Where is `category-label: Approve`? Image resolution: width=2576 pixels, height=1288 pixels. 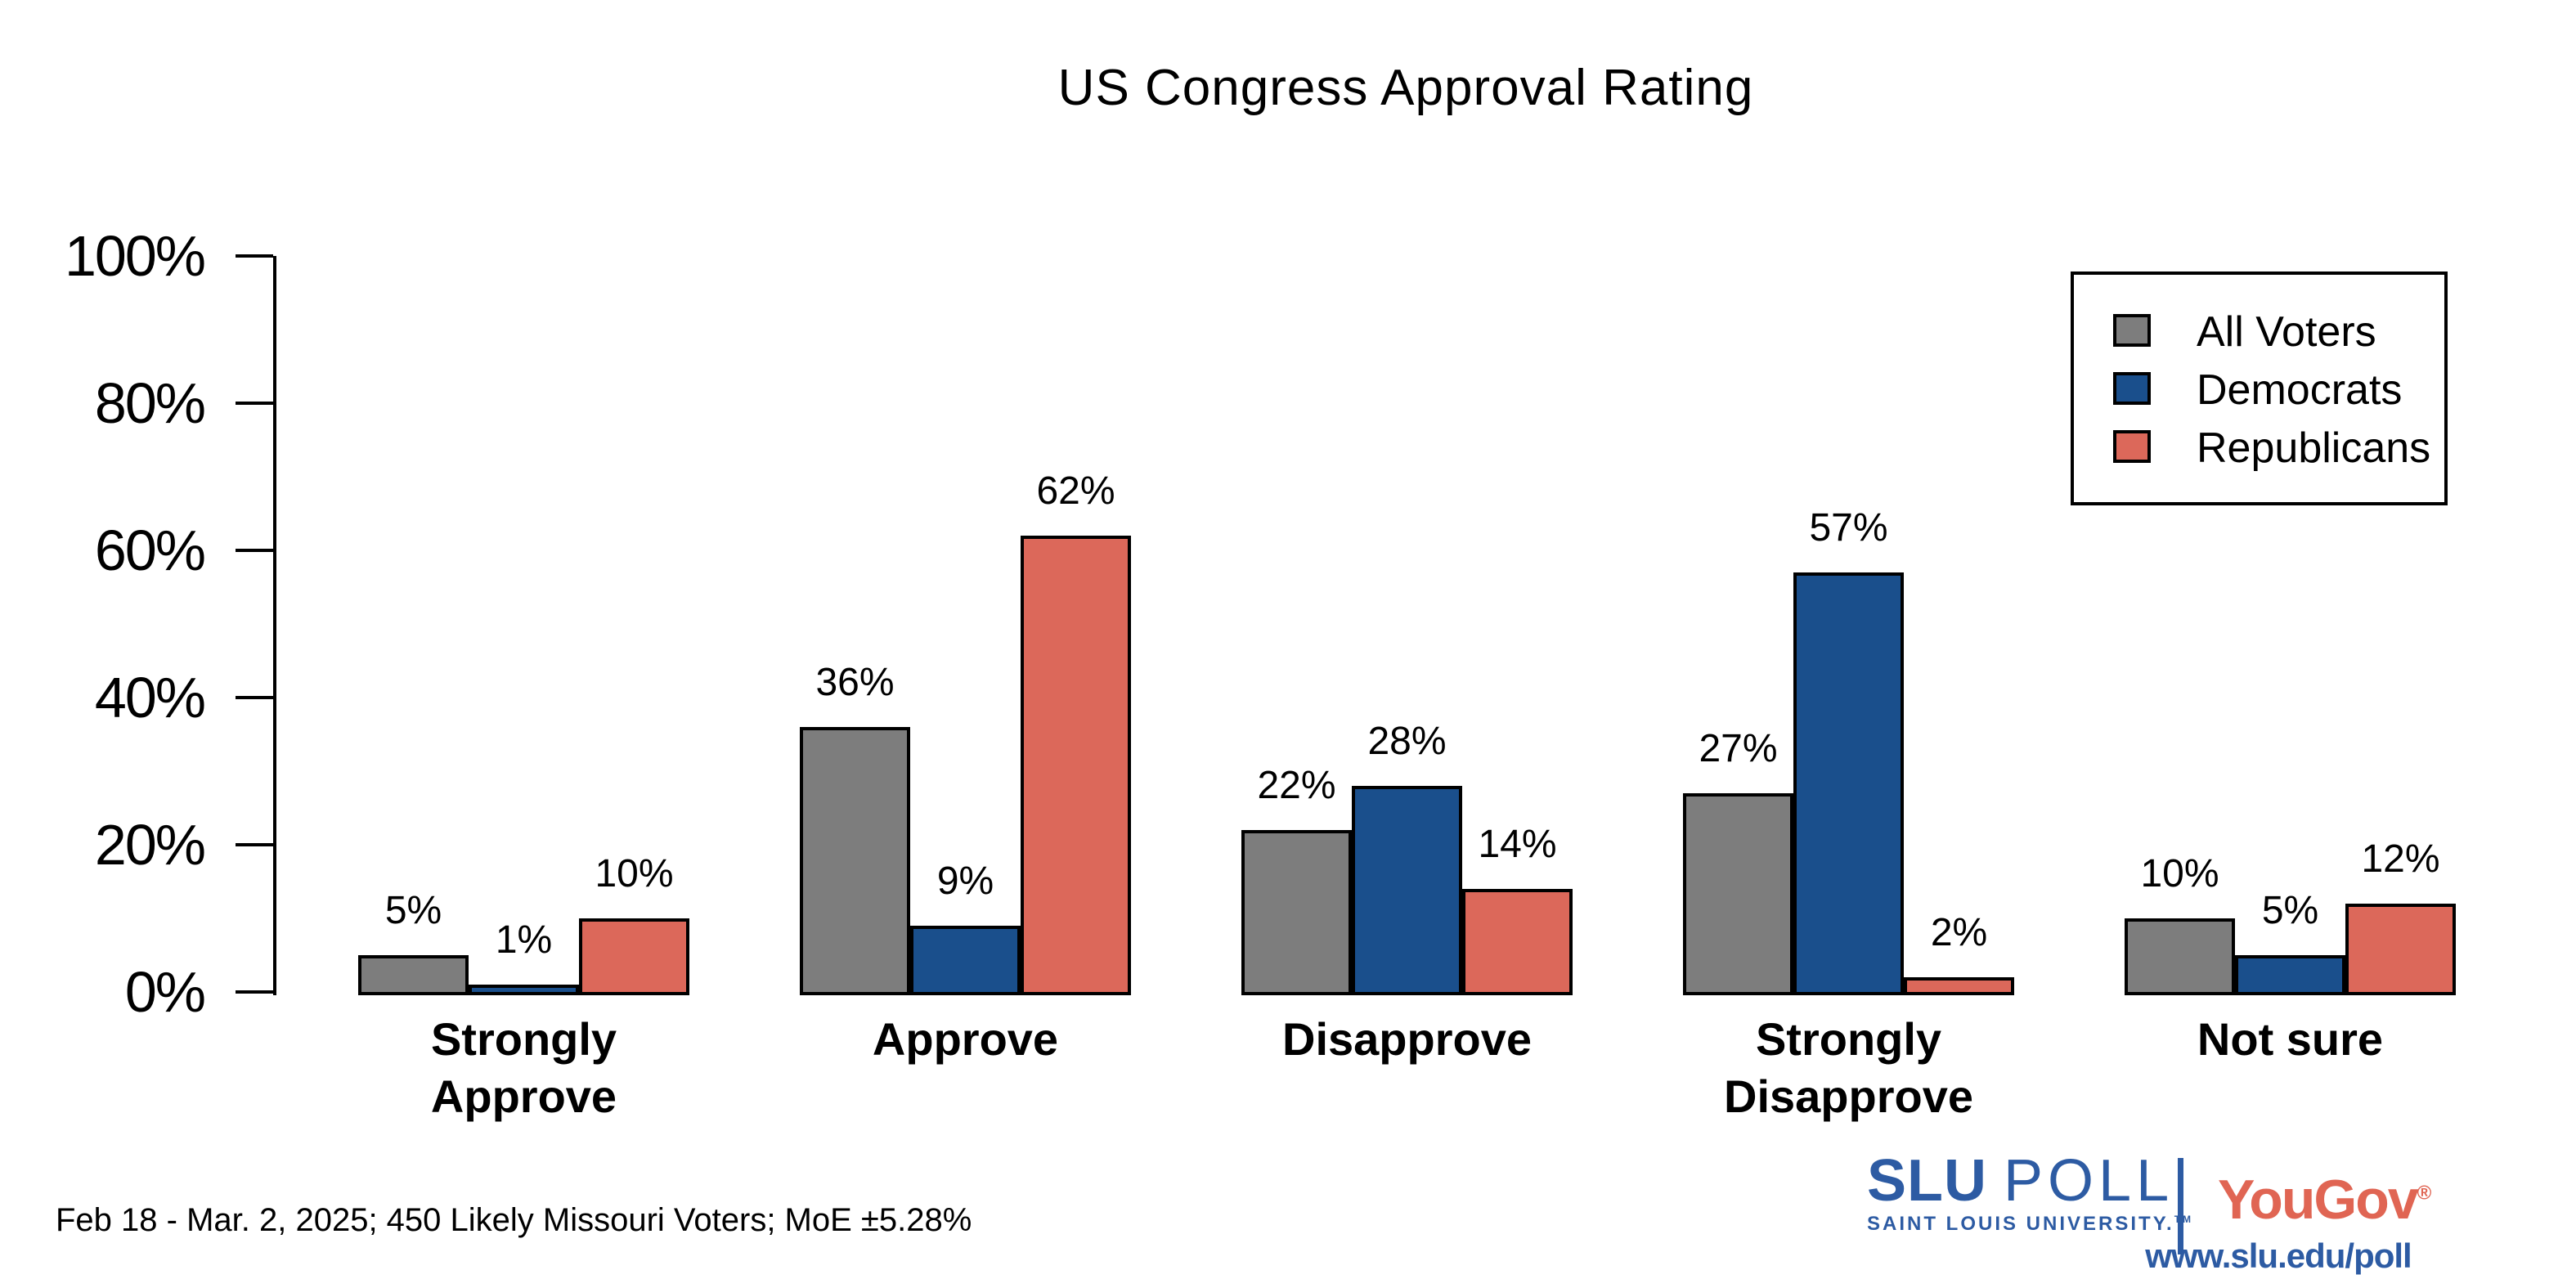 category-label: Approve is located at coordinates (966, 1039).